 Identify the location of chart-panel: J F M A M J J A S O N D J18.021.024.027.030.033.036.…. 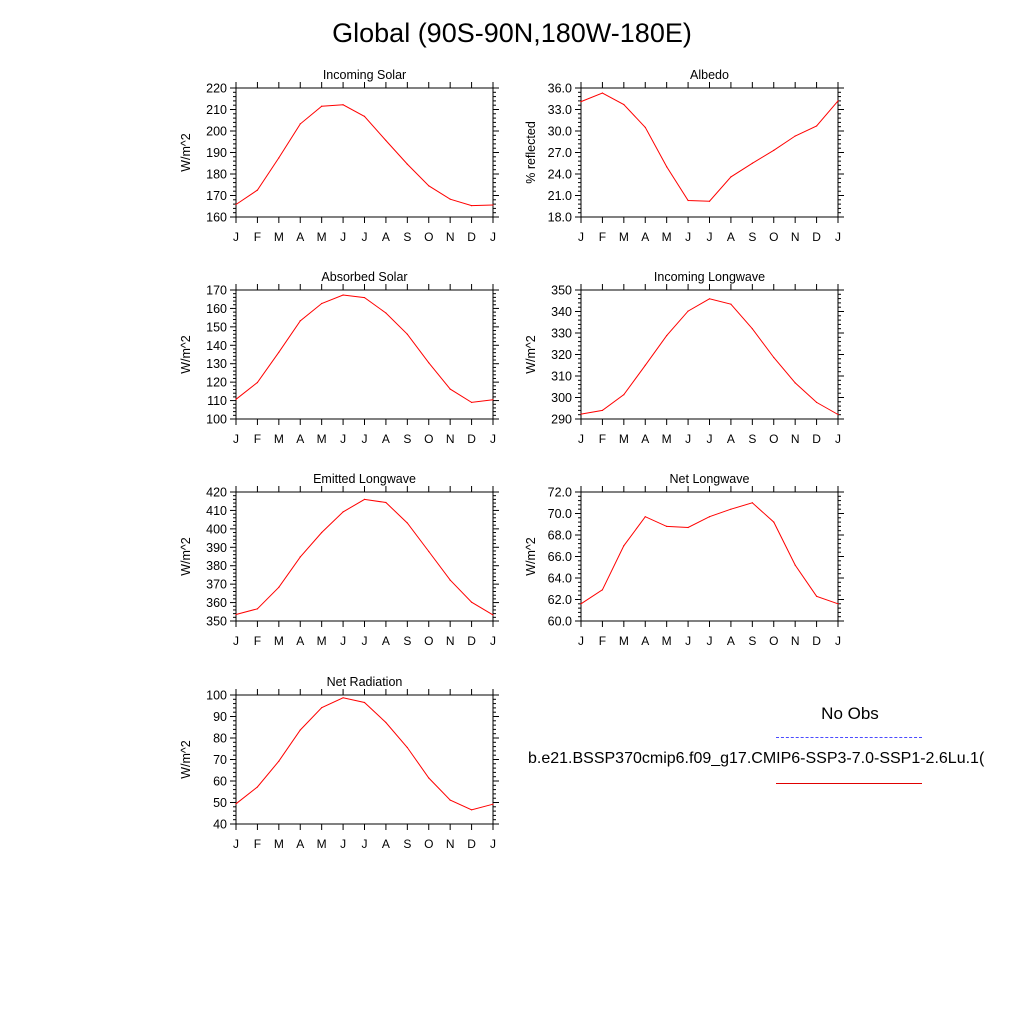
(684, 156).